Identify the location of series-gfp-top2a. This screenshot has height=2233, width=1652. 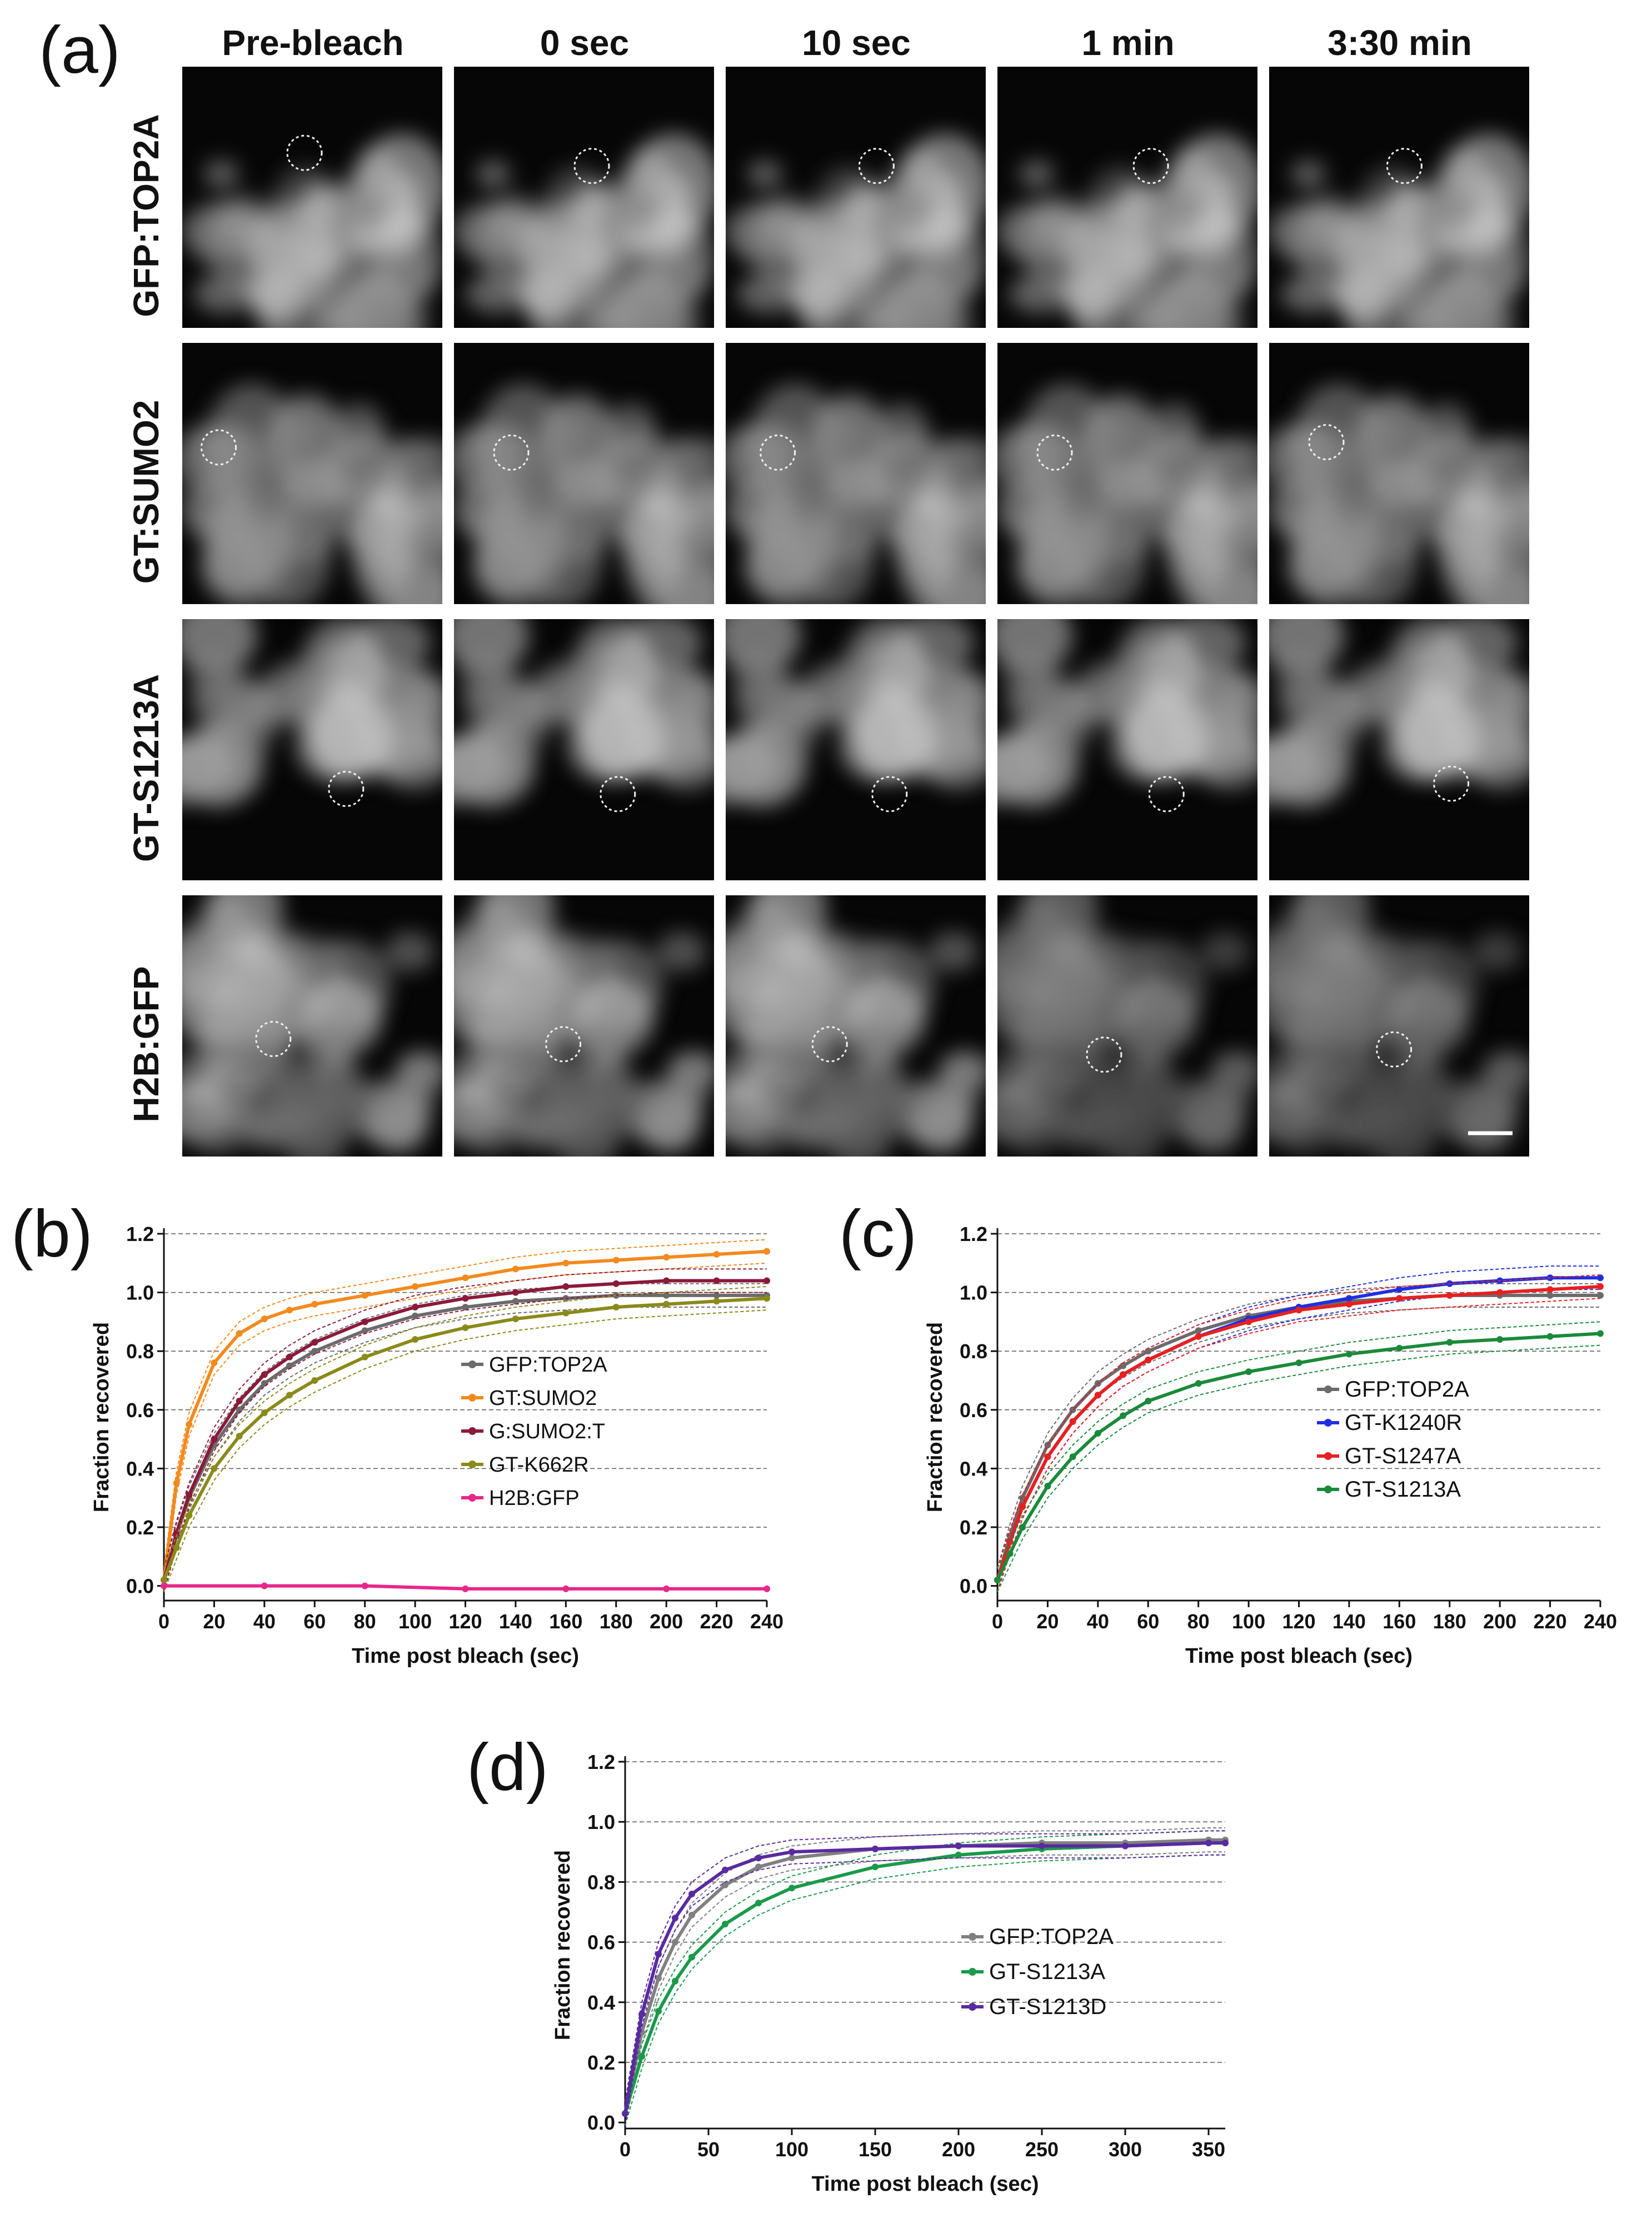
(1299, 1437).